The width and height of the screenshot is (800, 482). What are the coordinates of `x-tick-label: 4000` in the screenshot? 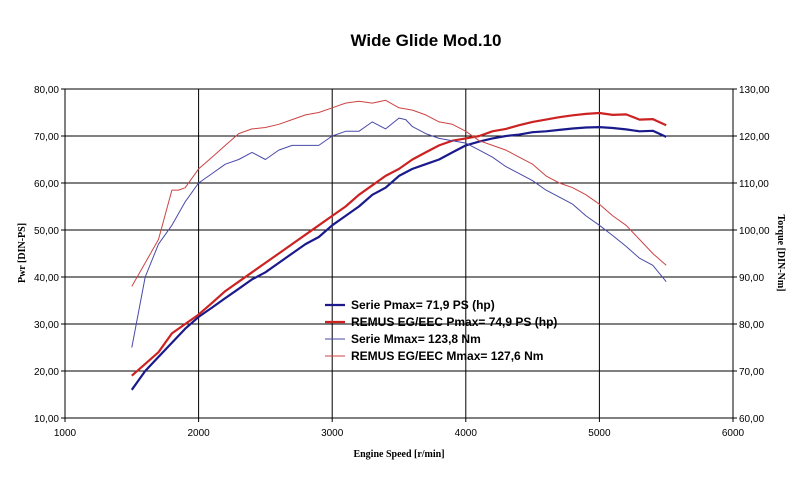 It's located at (466, 433).